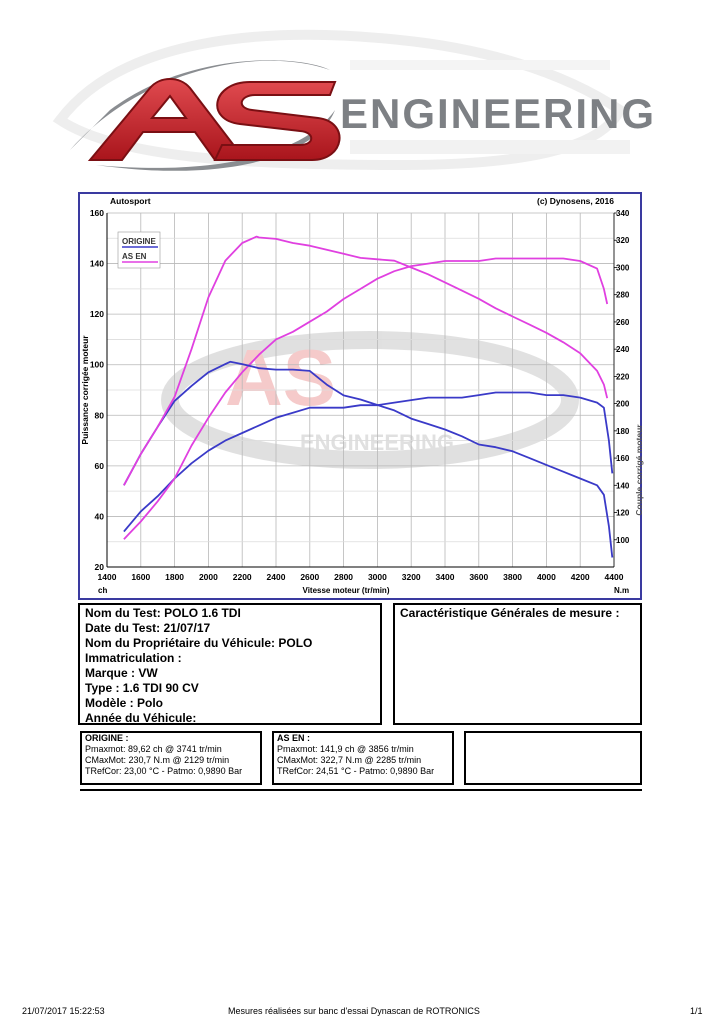  What do you see at coordinates (124, 703) in the screenshot?
I see `info-line: Modèle : Polo` at bounding box center [124, 703].